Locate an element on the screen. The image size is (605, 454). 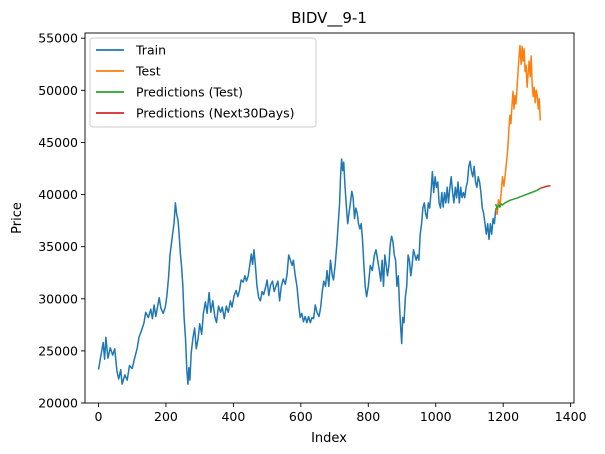
y-tick-label: 50000 is located at coordinates (58, 90).